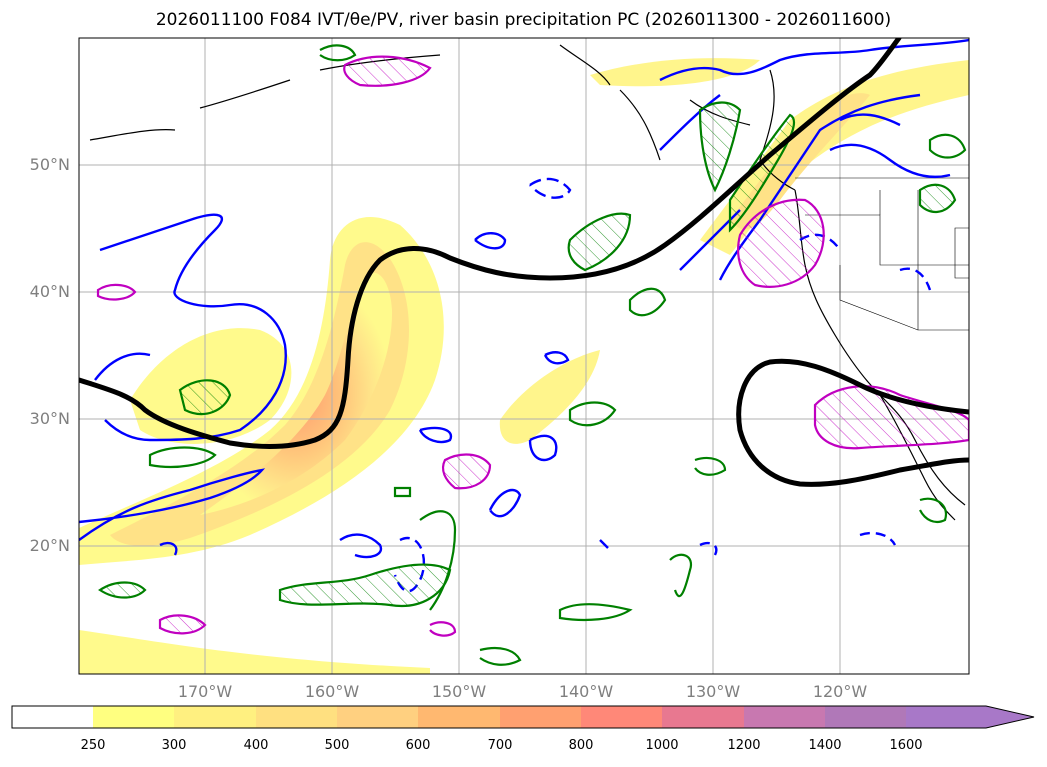 This screenshot has height=767, width=1047. I want to click on colorbar-tick-300: 300, so click(174, 745).